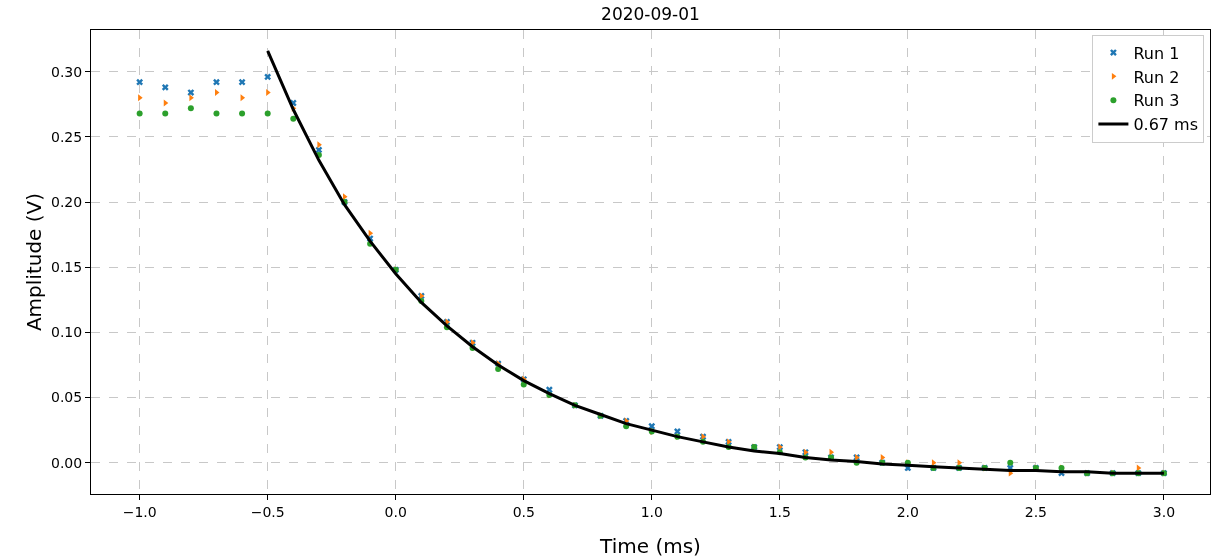 Image resolution: width=1212 pixels, height=558 pixels. What do you see at coordinates (1156, 53) in the screenshot?
I see `legend-label: Run 1` at bounding box center [1156, 53].